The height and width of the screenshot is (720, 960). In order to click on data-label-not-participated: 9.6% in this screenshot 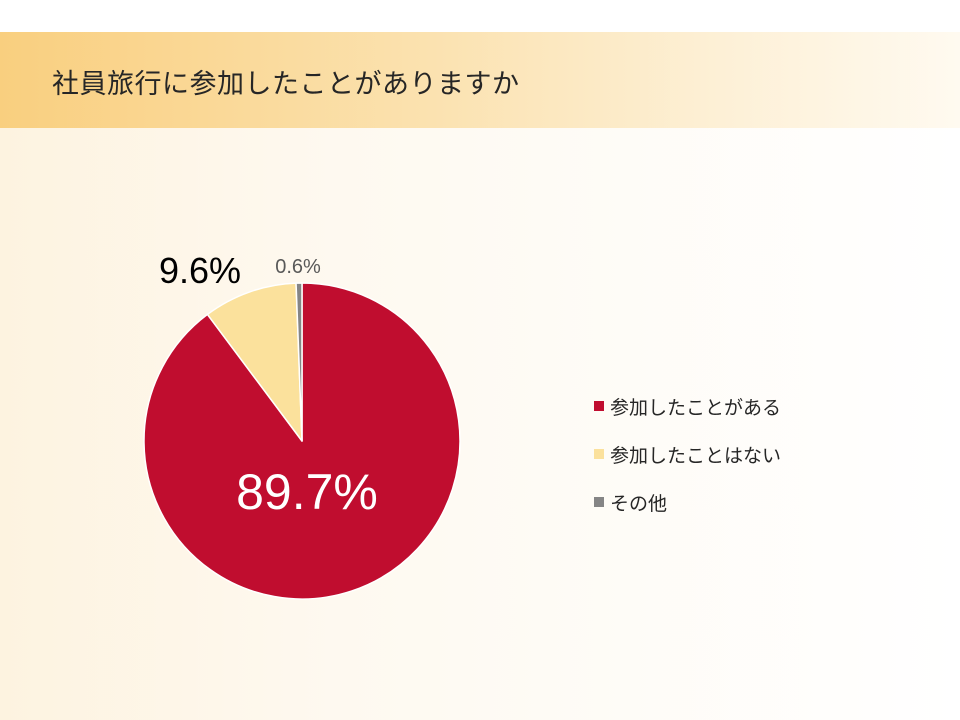, I will do `click(200, 270)`.